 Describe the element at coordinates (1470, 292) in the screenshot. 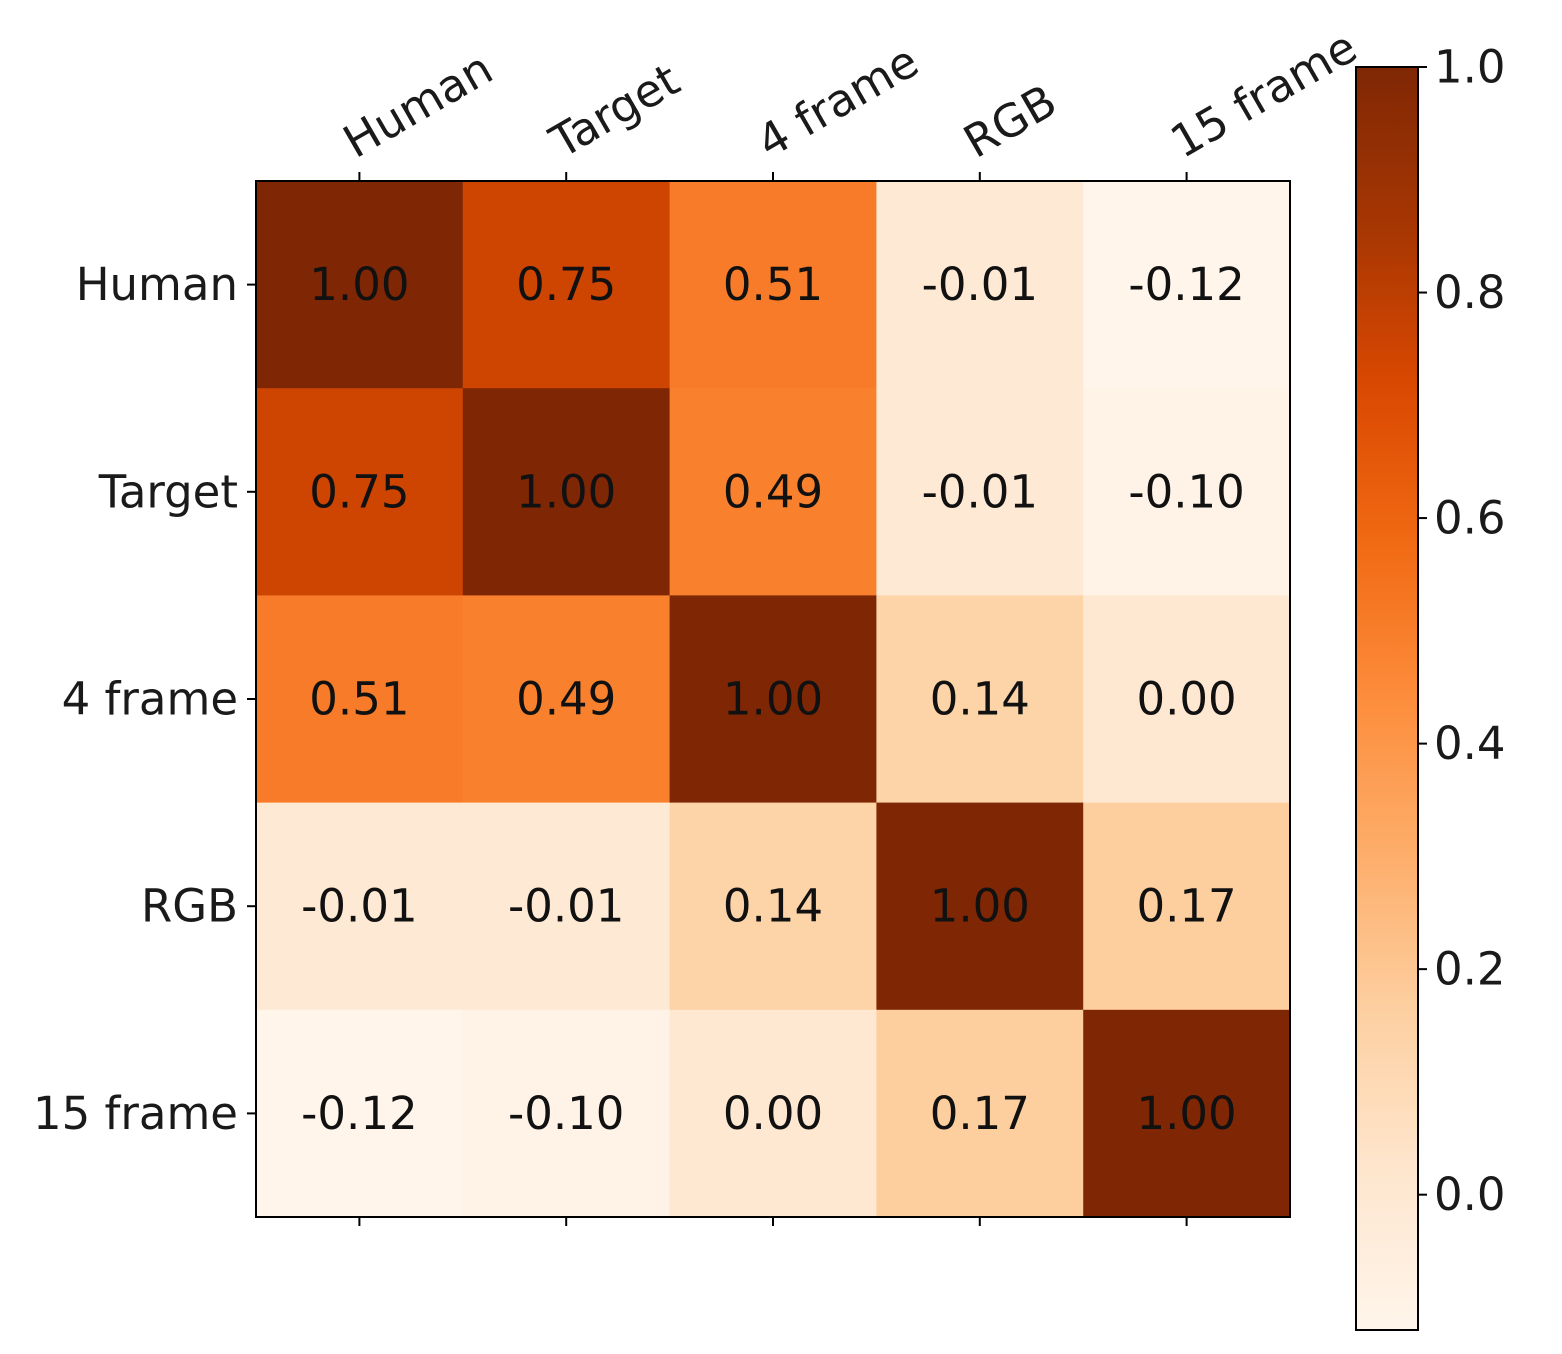

I see `colorbar-tick-label: 0.8` at that location.